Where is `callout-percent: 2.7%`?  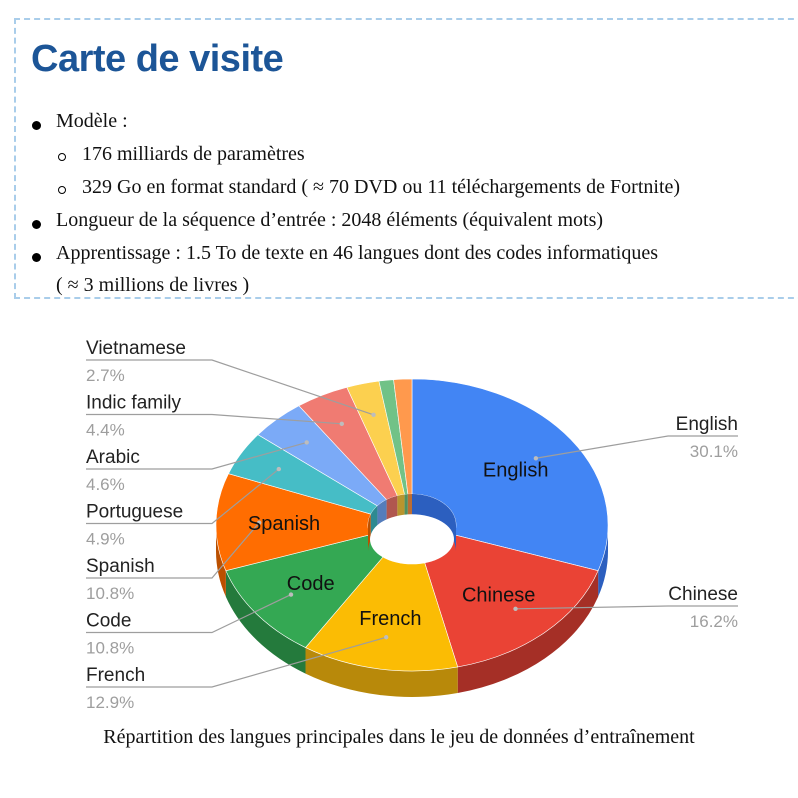
callout-percent: 2.7% is located at coordinates (105, 375).